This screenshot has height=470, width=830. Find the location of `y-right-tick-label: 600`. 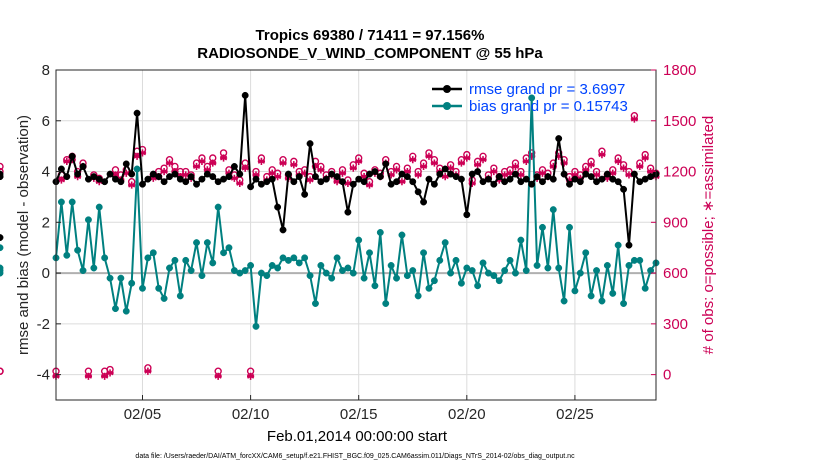

y-right-tick-label: 600 is located at coordinates (675, 273).